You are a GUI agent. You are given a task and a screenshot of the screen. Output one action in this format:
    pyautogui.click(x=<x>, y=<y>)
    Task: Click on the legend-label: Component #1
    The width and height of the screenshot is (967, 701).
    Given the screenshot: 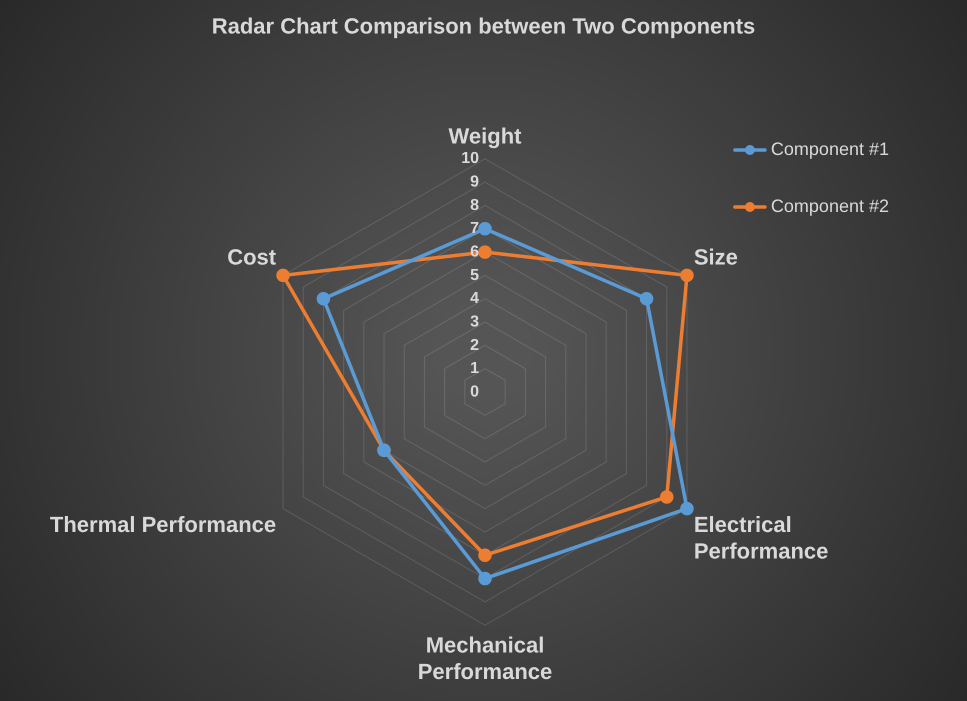 What is the action you would take?
    pyautogui.click(x=830, y=148)
    